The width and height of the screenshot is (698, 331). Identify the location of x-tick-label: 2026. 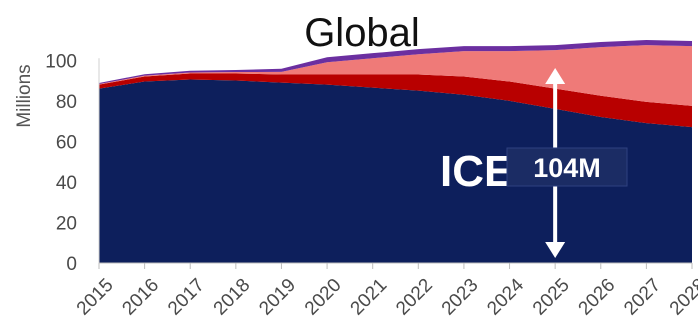
(597, 297).